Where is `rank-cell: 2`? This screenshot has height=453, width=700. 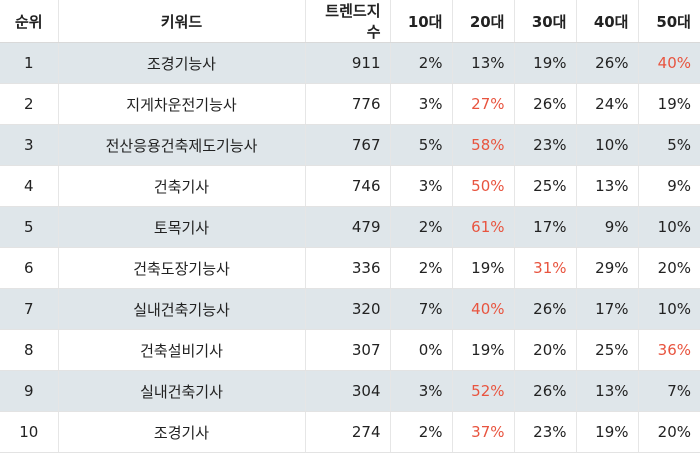
rank-cell: 2 is located at coordinates (29, 104).